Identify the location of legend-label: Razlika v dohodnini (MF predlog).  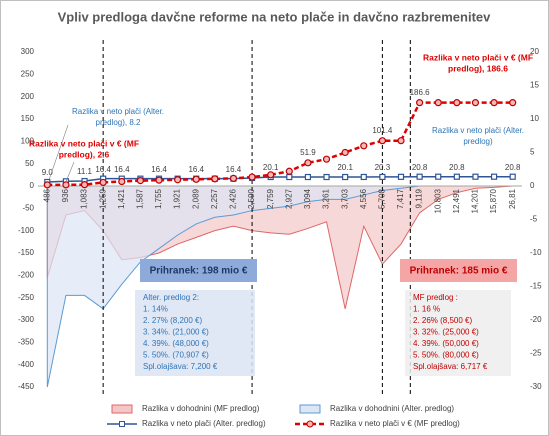
(201, 408).